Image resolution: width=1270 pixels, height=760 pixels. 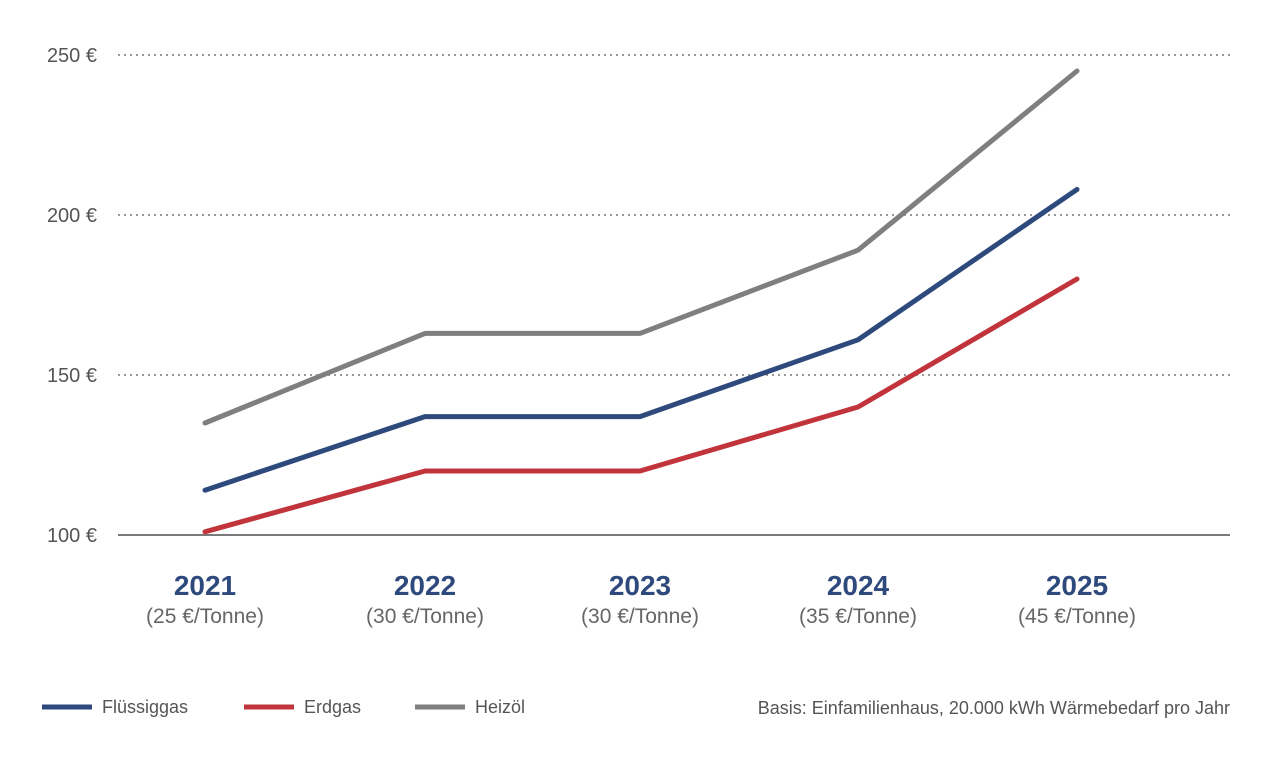 What do you see at coordinates (1077, 585) in the screenshot?
I see `x-tick-label: 2025` at bounding box center [1077, 585].